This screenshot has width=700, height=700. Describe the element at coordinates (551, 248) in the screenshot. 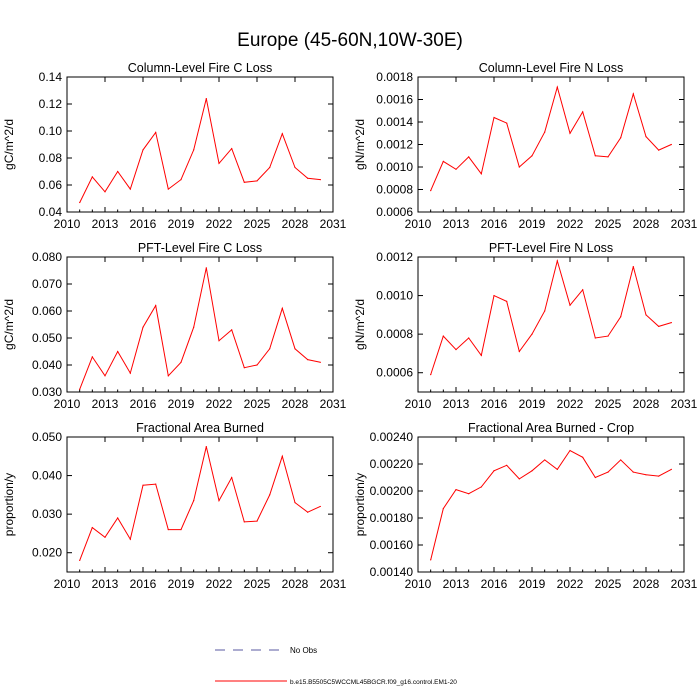

I see `chart-title: PFT-Level Fire N Loss` at that location.